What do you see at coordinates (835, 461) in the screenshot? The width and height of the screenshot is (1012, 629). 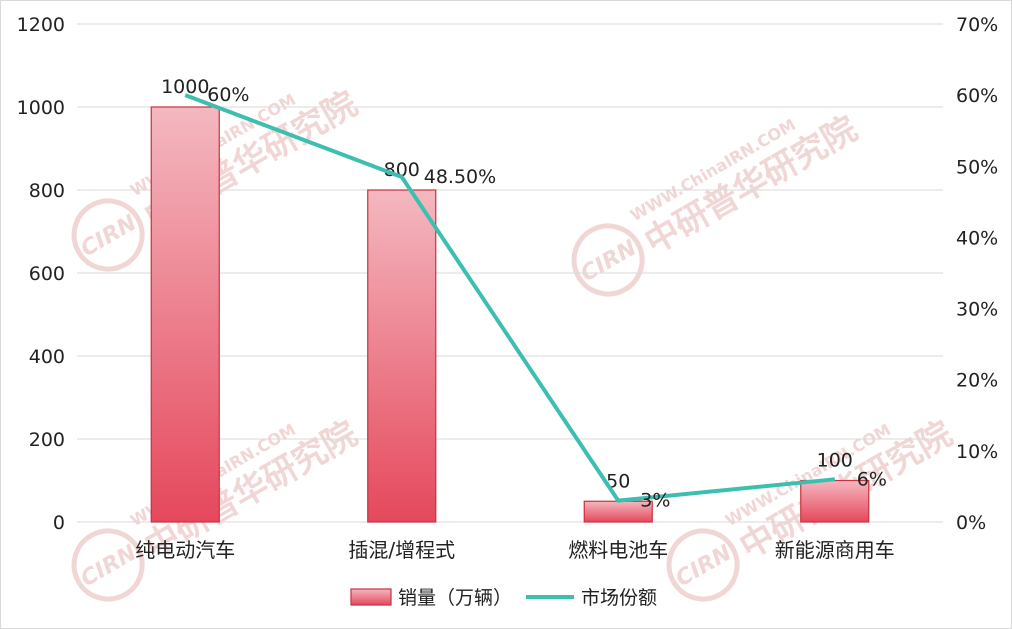 I see `bar-data-label: 100` at bounding box center [835, 461].